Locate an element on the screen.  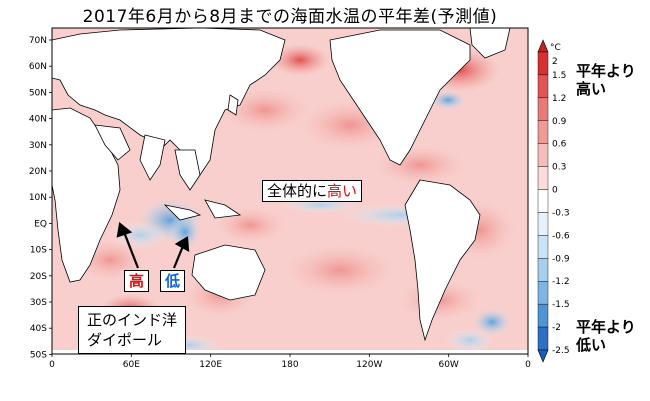
legend-high-line-1: 平年より is located at coordinates (606, 71).